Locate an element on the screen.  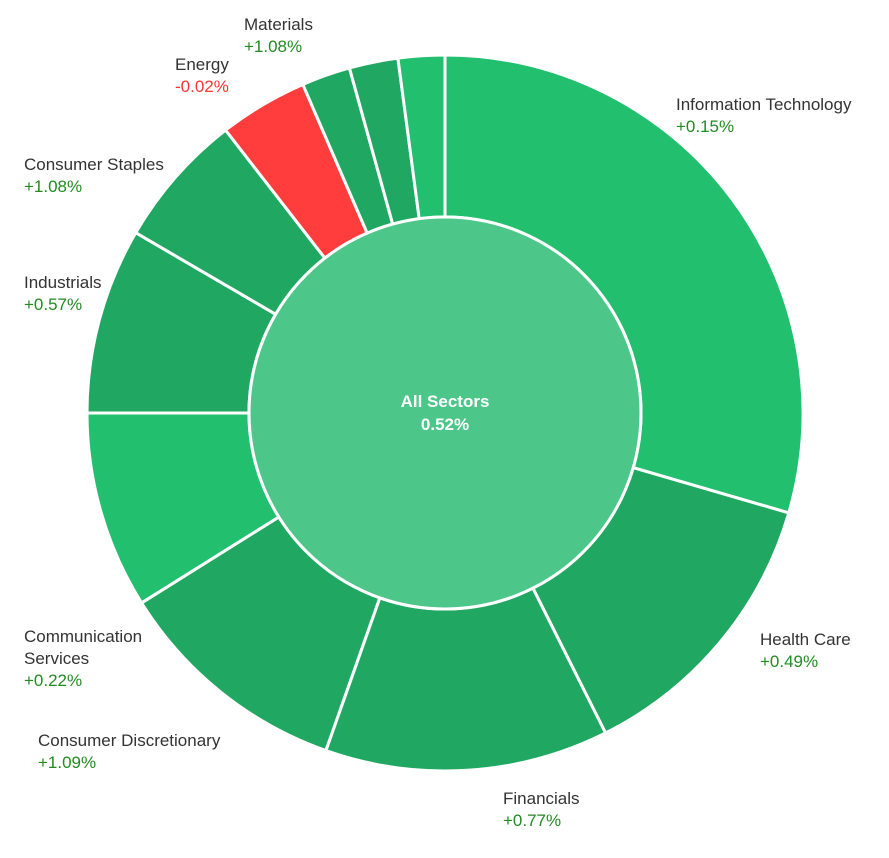
change-information-technology: +0.15% is located at coordinates (705, 126).